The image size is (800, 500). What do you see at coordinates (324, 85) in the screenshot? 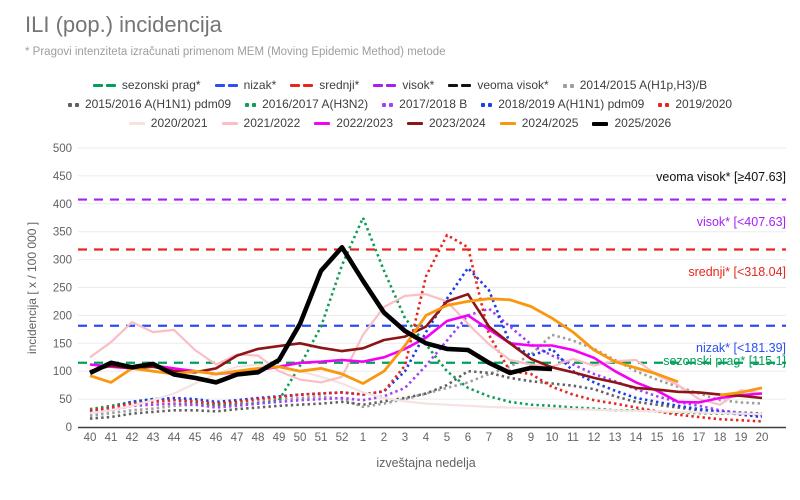
I see `legend-item: srednji*` at bounding box center [324, 85].